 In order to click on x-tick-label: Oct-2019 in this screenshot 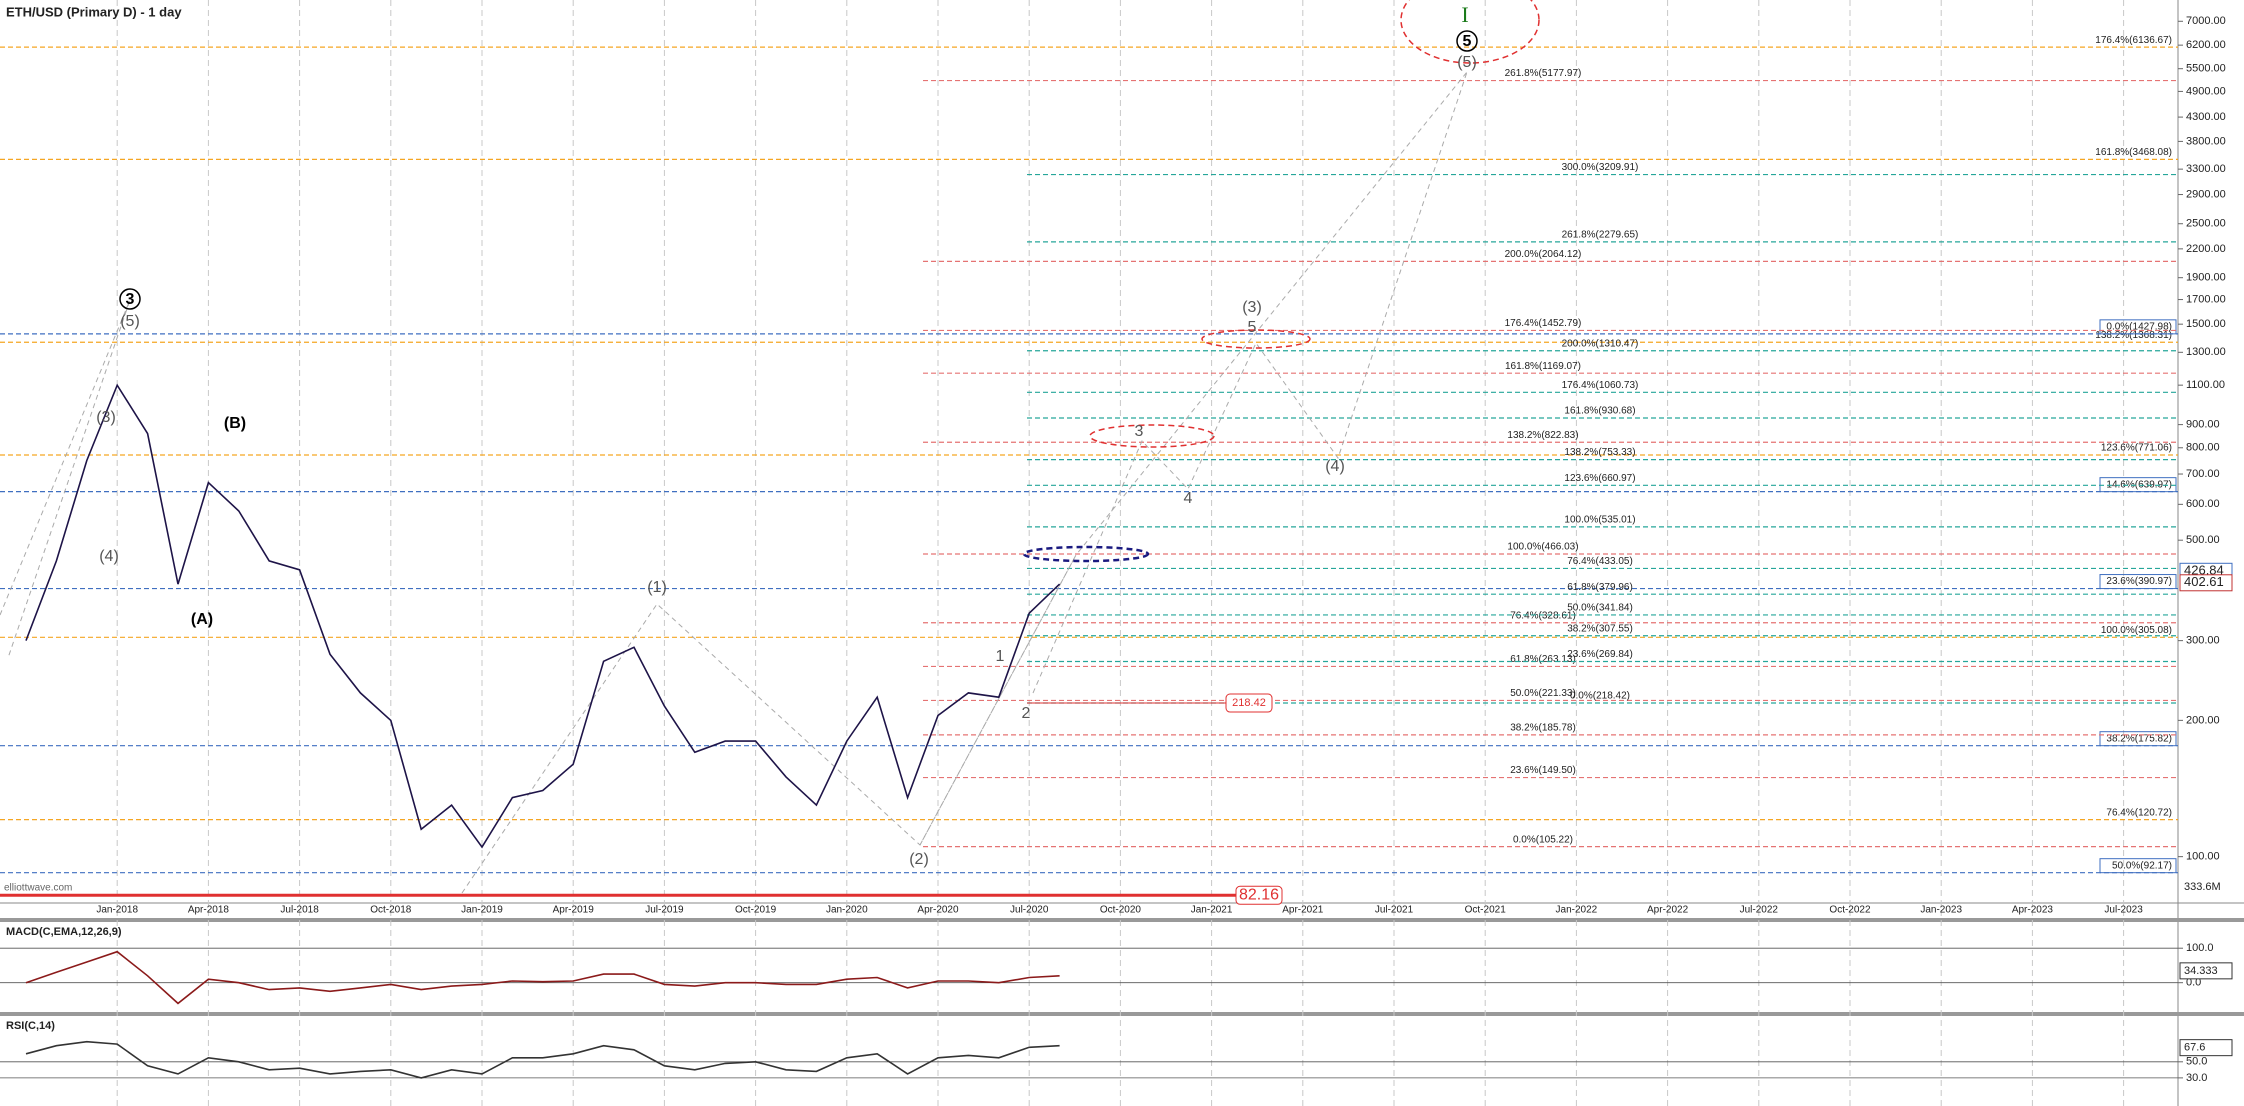, I will do `click(756, 910)`.